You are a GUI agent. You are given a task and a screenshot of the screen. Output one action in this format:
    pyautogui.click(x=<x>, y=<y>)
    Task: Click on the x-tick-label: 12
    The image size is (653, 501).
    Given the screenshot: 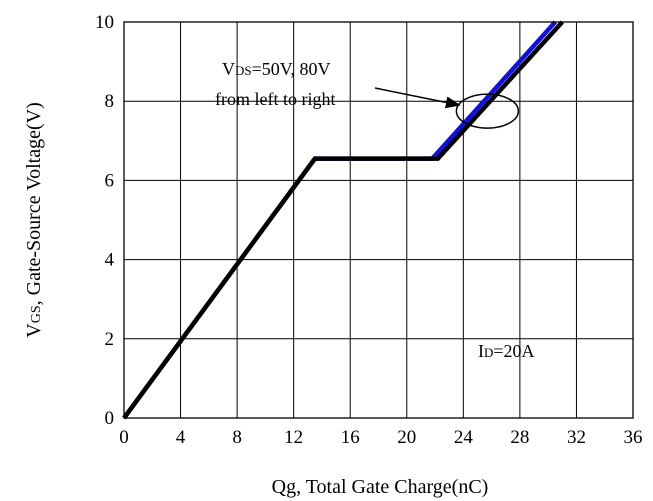 What is the action you would take?
    pyautogui.click(x=293, y=437)
    